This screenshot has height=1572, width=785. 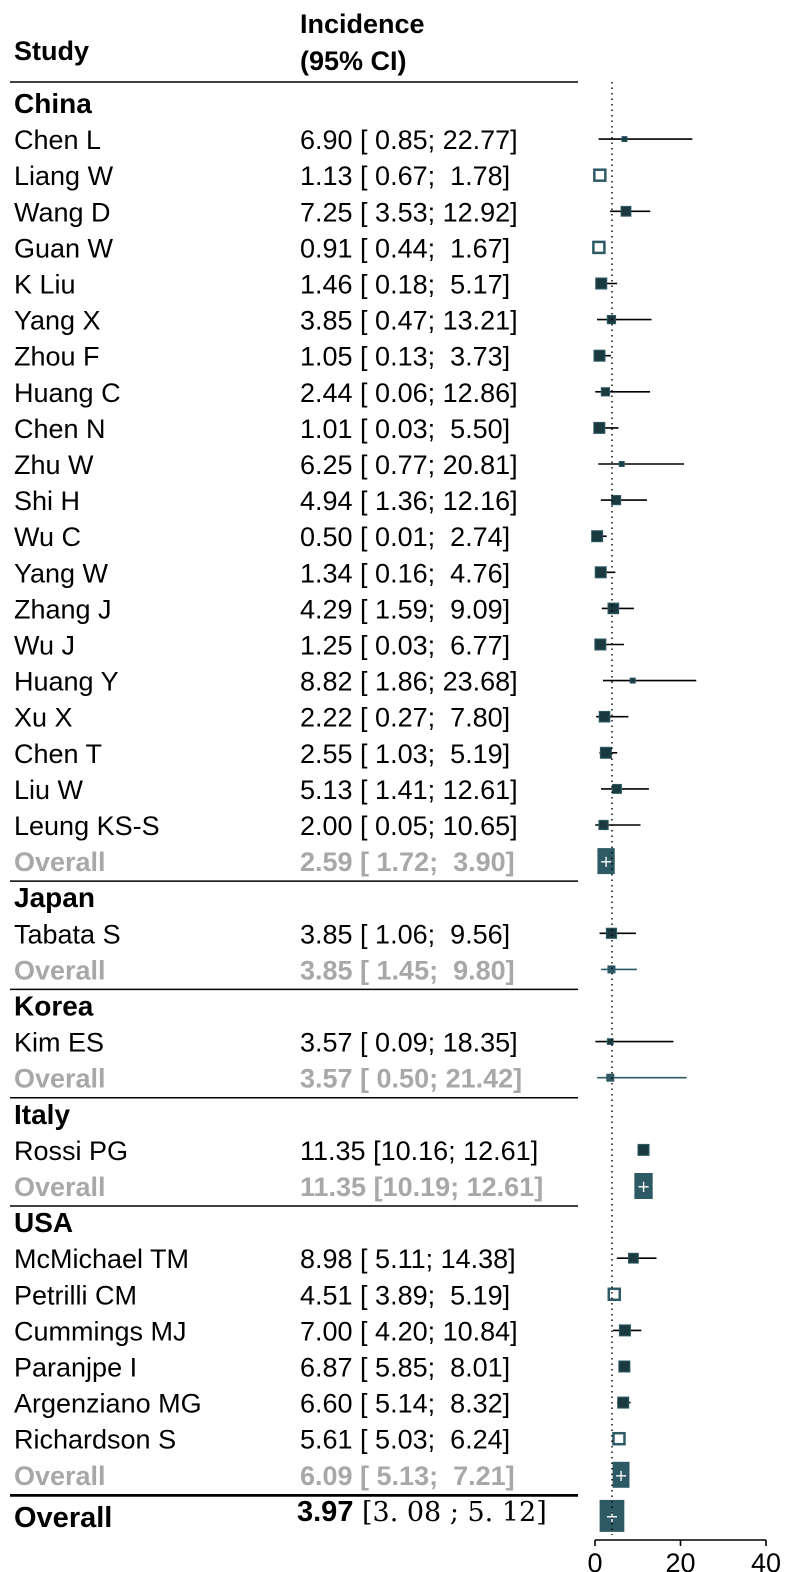 I want to click on study-estimate-label: 0.50 [ 0.01; 2.74], so click(x=405, y=537).